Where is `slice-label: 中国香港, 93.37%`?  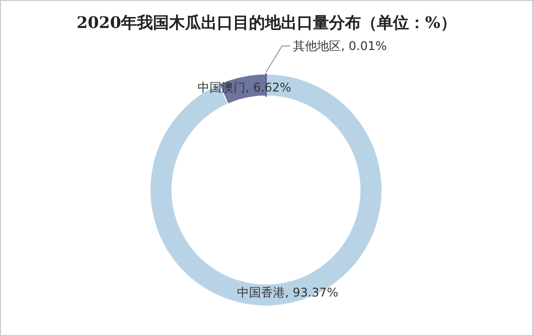 slice-label: 中国香港, 93.37% is located at coordinates (287, 293).